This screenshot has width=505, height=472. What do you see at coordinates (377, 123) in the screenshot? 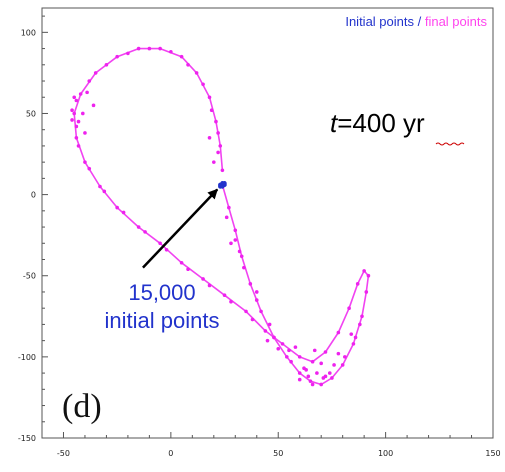
I see `time-label: t=400 yr` at bounding box center [377, 123].